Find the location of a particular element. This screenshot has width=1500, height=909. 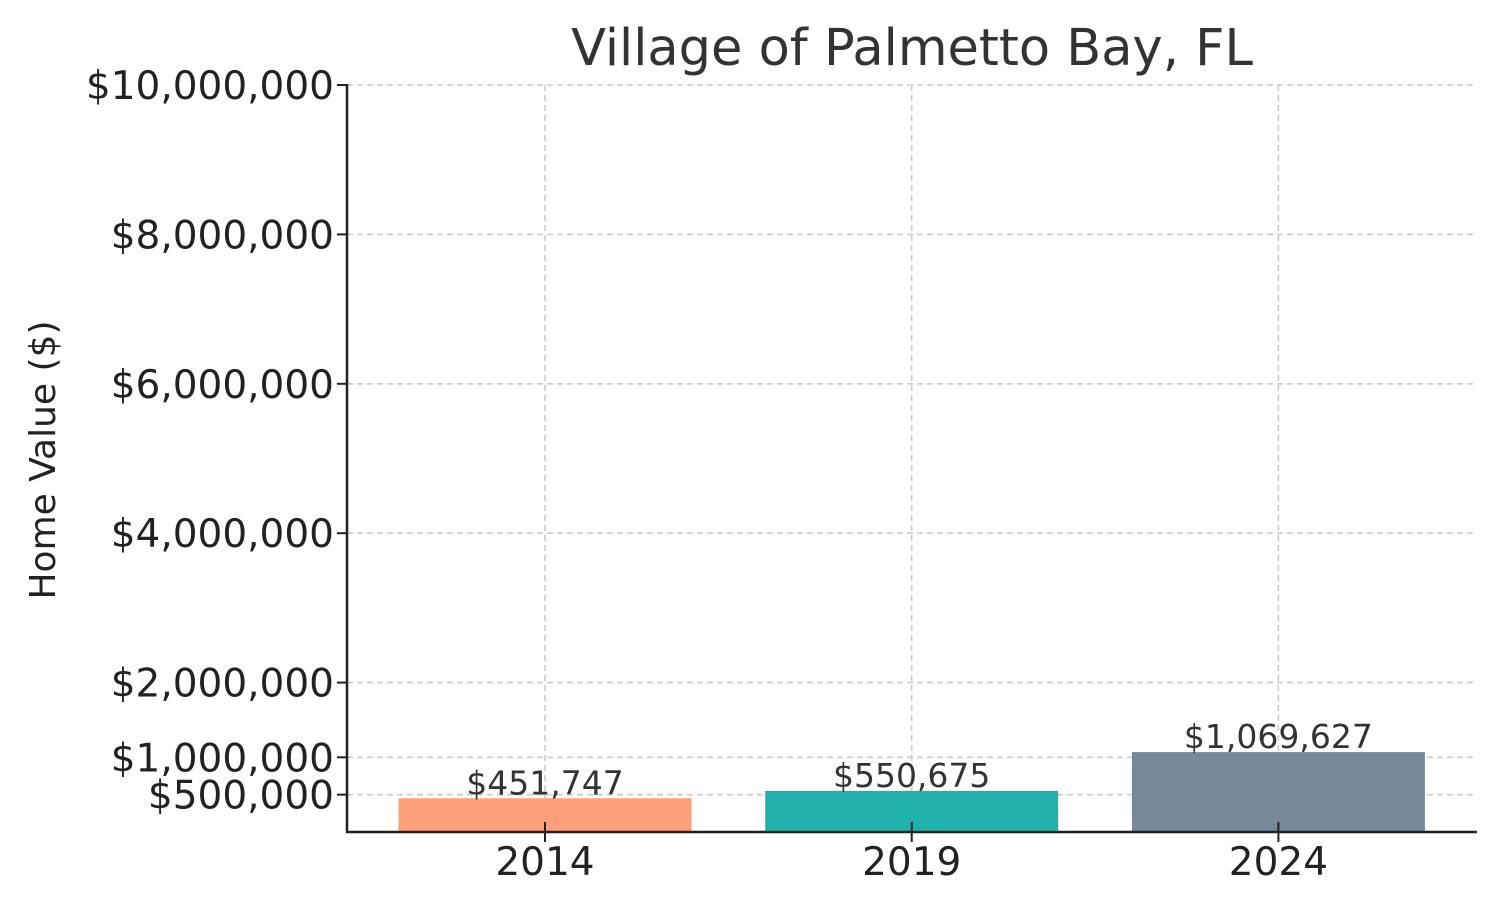

chart-title: Village of Palmetto Bay, FL is located at coordinates (912, 48).